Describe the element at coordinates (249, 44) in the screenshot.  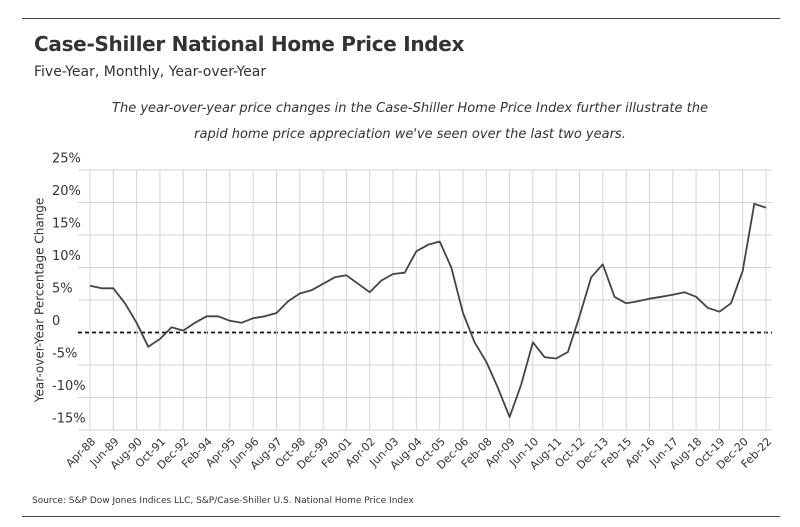
I see `chart-title: Case-Shiller National Home Price Index` at that location.